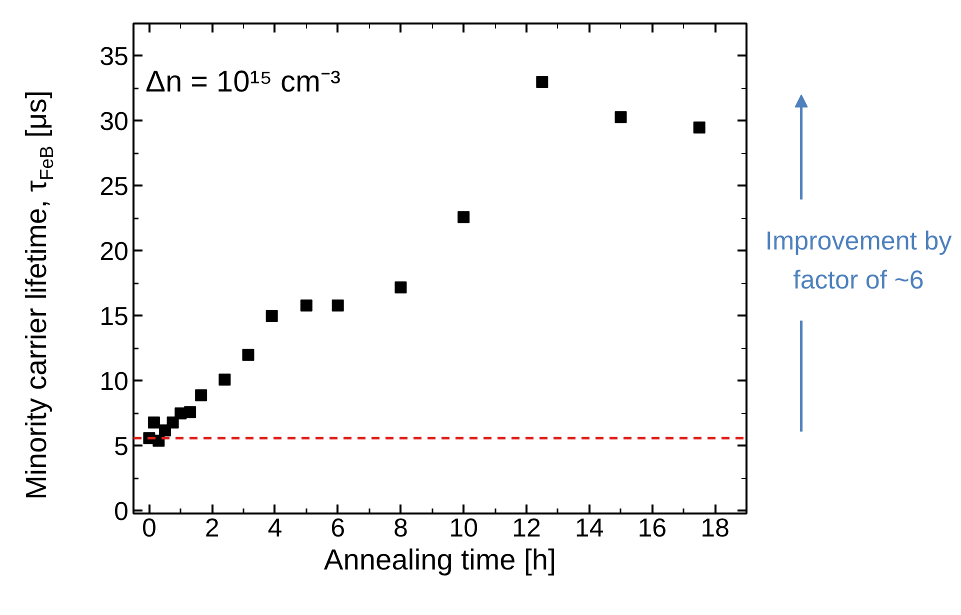  I want to click on x-tick-label: 4, so click(275, 527).